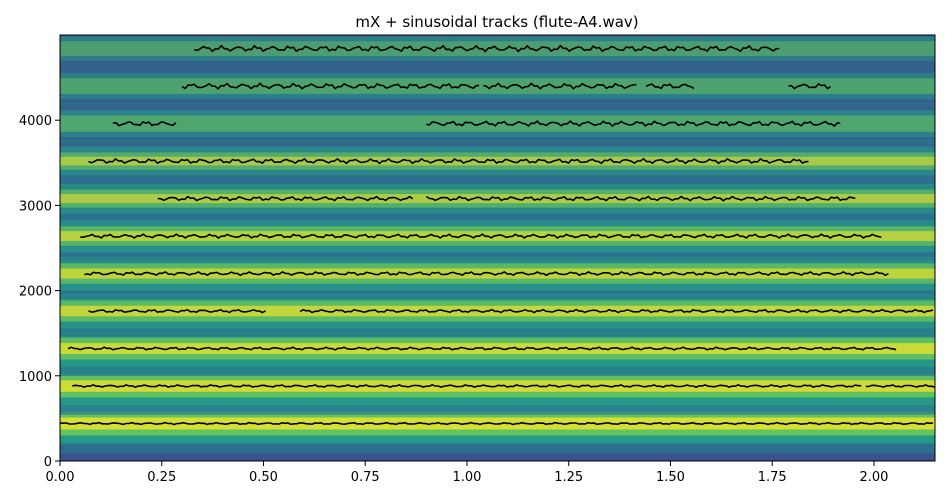  I want to click on x-tick-label: 0.75, so click(365, 477).